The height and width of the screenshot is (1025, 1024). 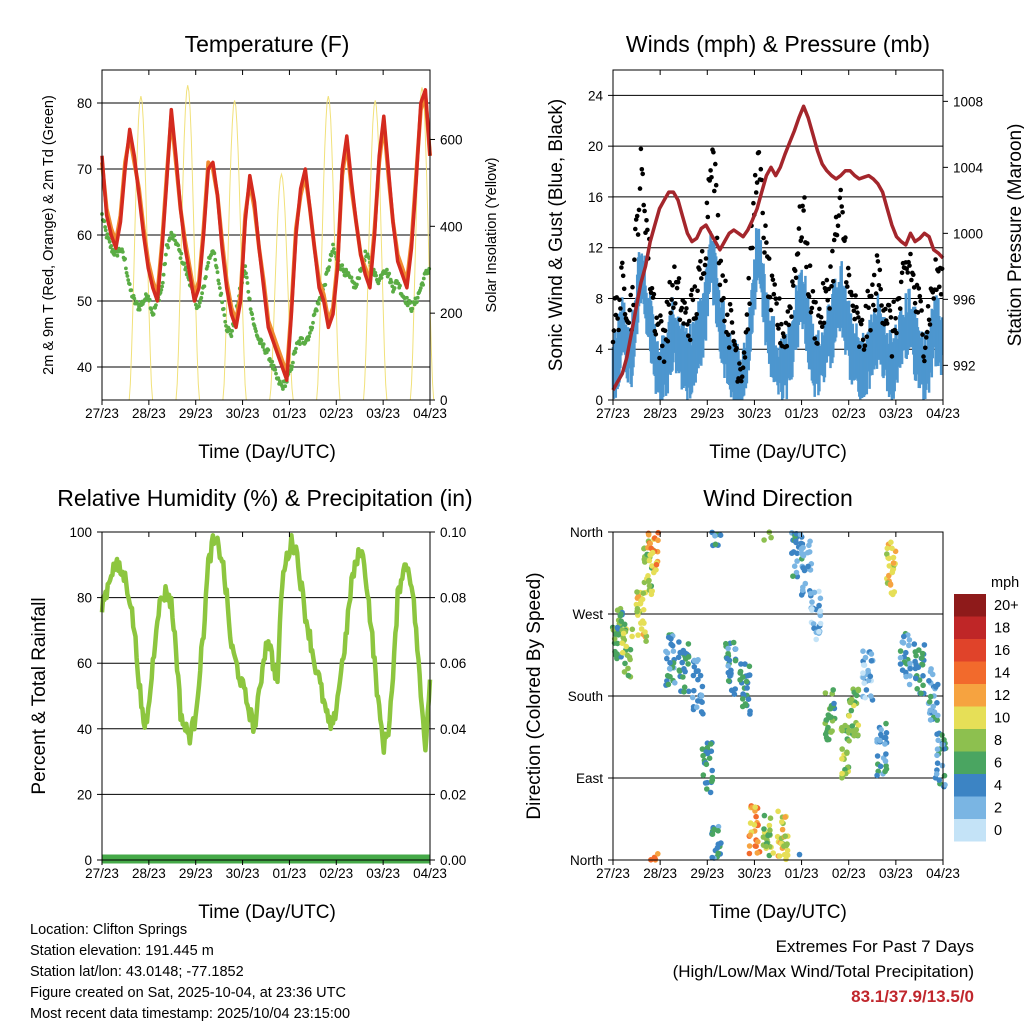 What do you see at coordinates (778, 498) in the screenshot?
I see `wind-direction-title: Wind Direction` at bounding box center [778, 498].